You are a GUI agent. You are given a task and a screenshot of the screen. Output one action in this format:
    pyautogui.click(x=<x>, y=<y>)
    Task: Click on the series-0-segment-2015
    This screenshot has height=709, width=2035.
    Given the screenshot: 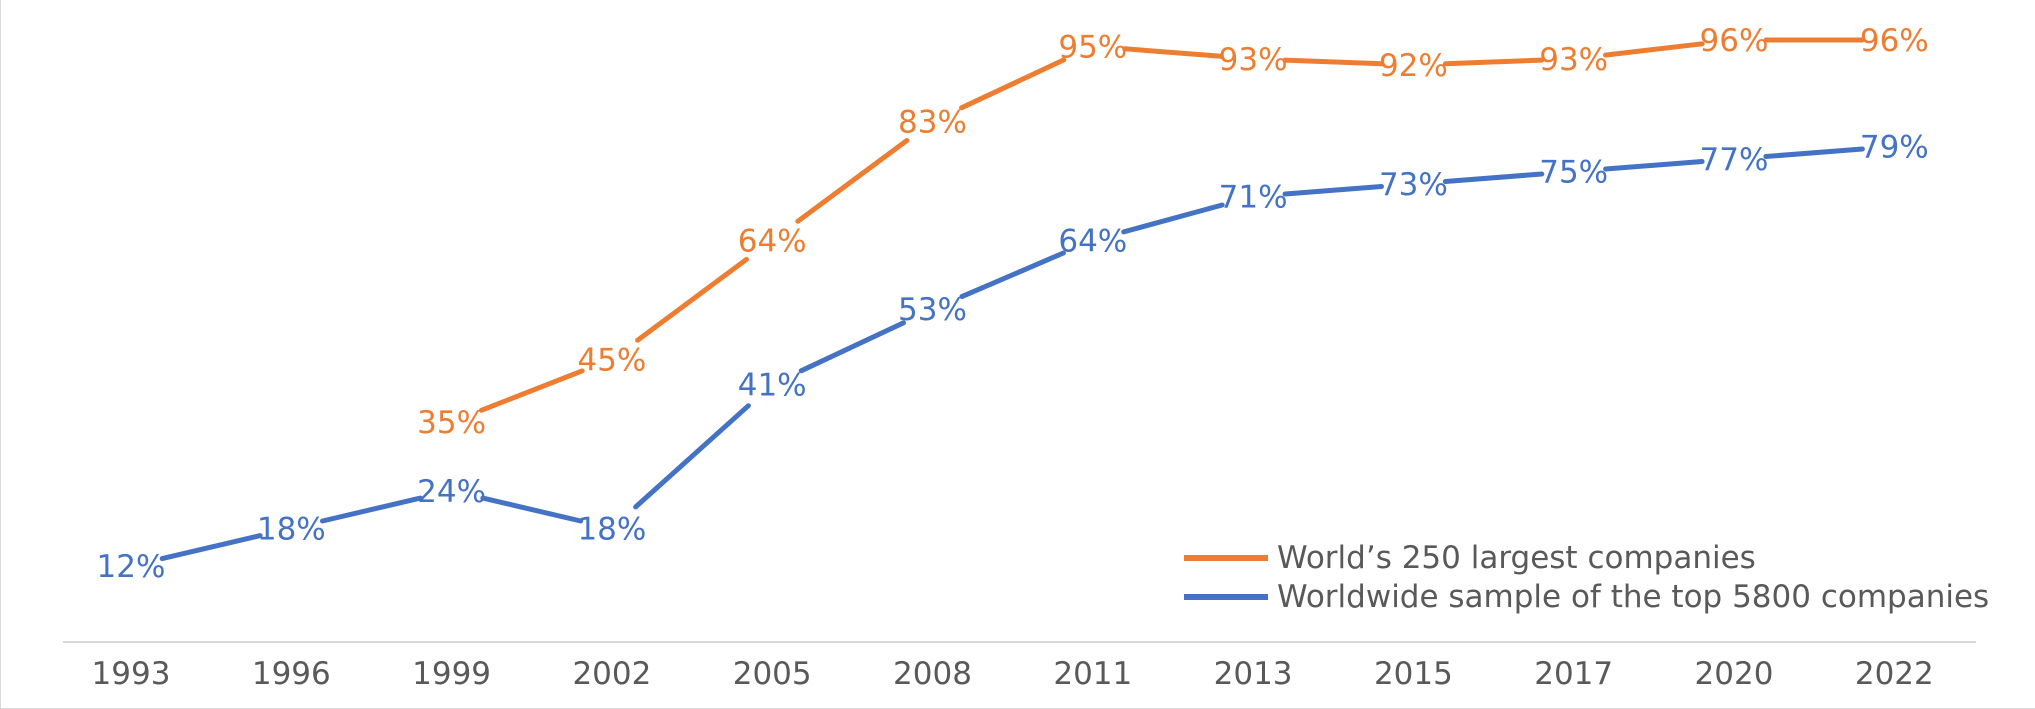 What is the action you would take?
    pyautogui.click(x=1493, y=62)
    